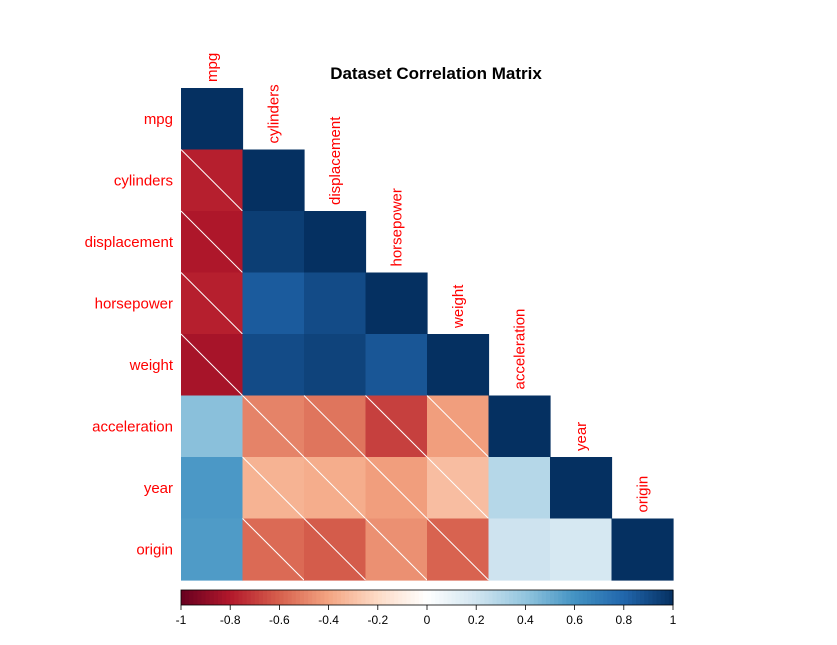  What do you see at coordinates (396, 487) in the screenshot?
I see `hatch-year-horsepower` at bounding box center [396, 487].